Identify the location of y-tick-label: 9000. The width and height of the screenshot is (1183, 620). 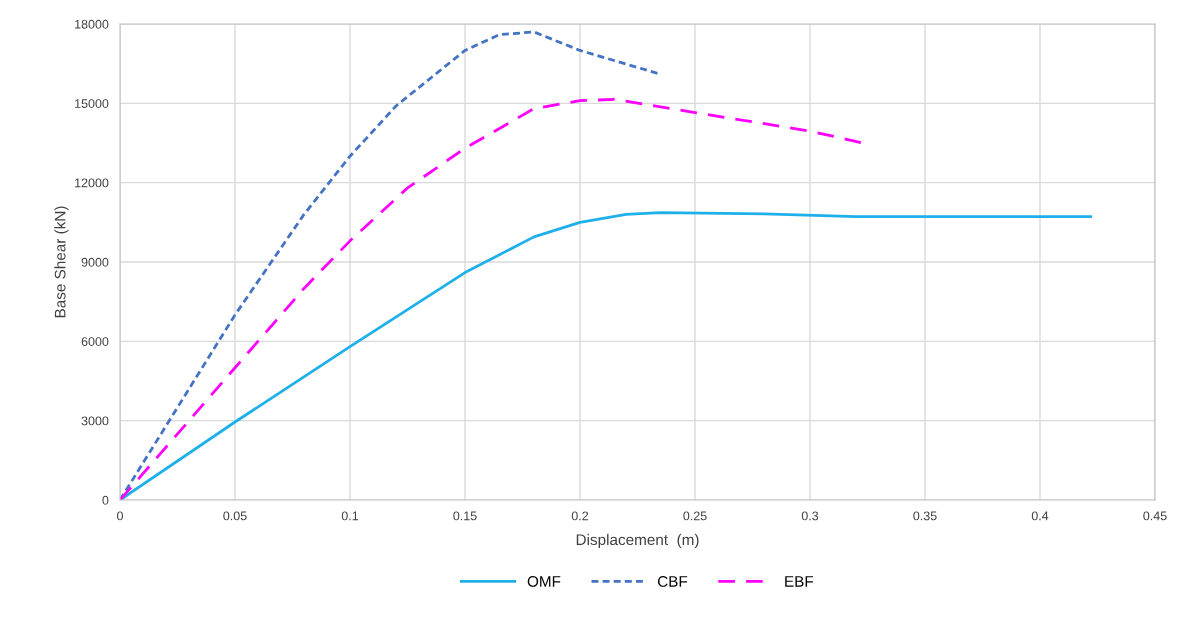
(95, 262).